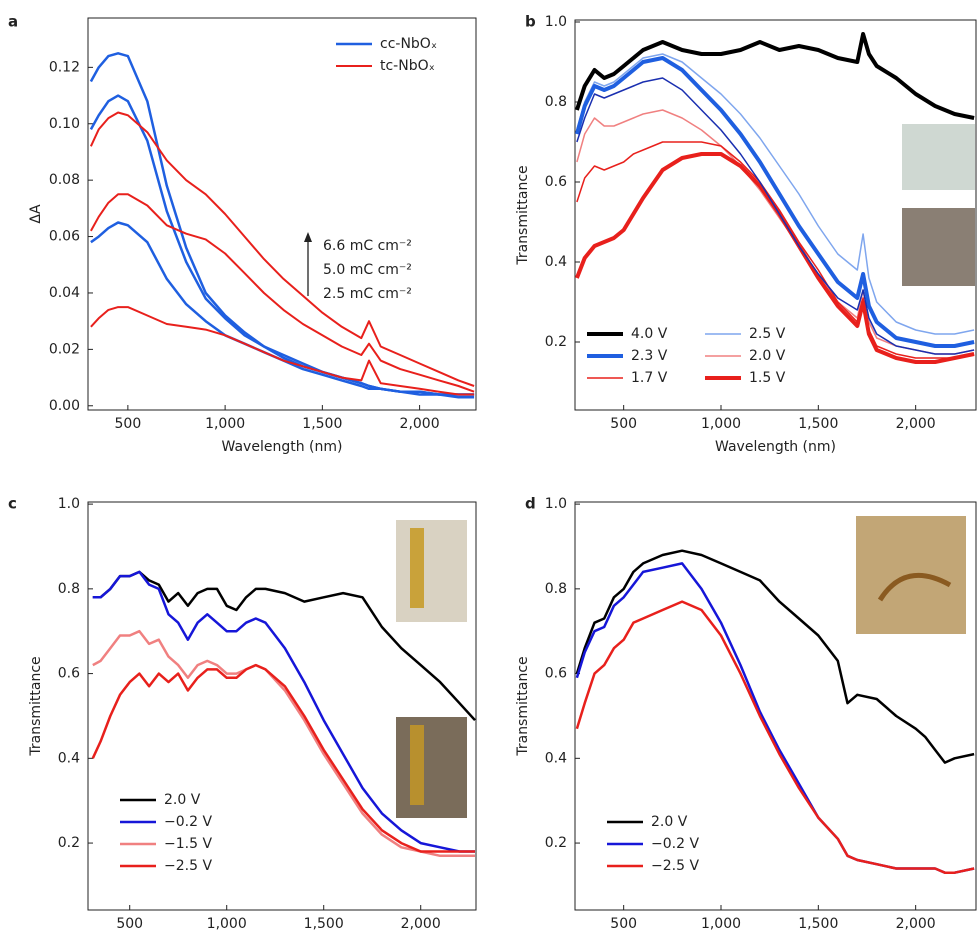 Image resolution: width=977 pixels, height=942 pixels. Describe the element at coordinates (36, 214) in the screenshot. I see `y-axis-label: ΔA` at that location.